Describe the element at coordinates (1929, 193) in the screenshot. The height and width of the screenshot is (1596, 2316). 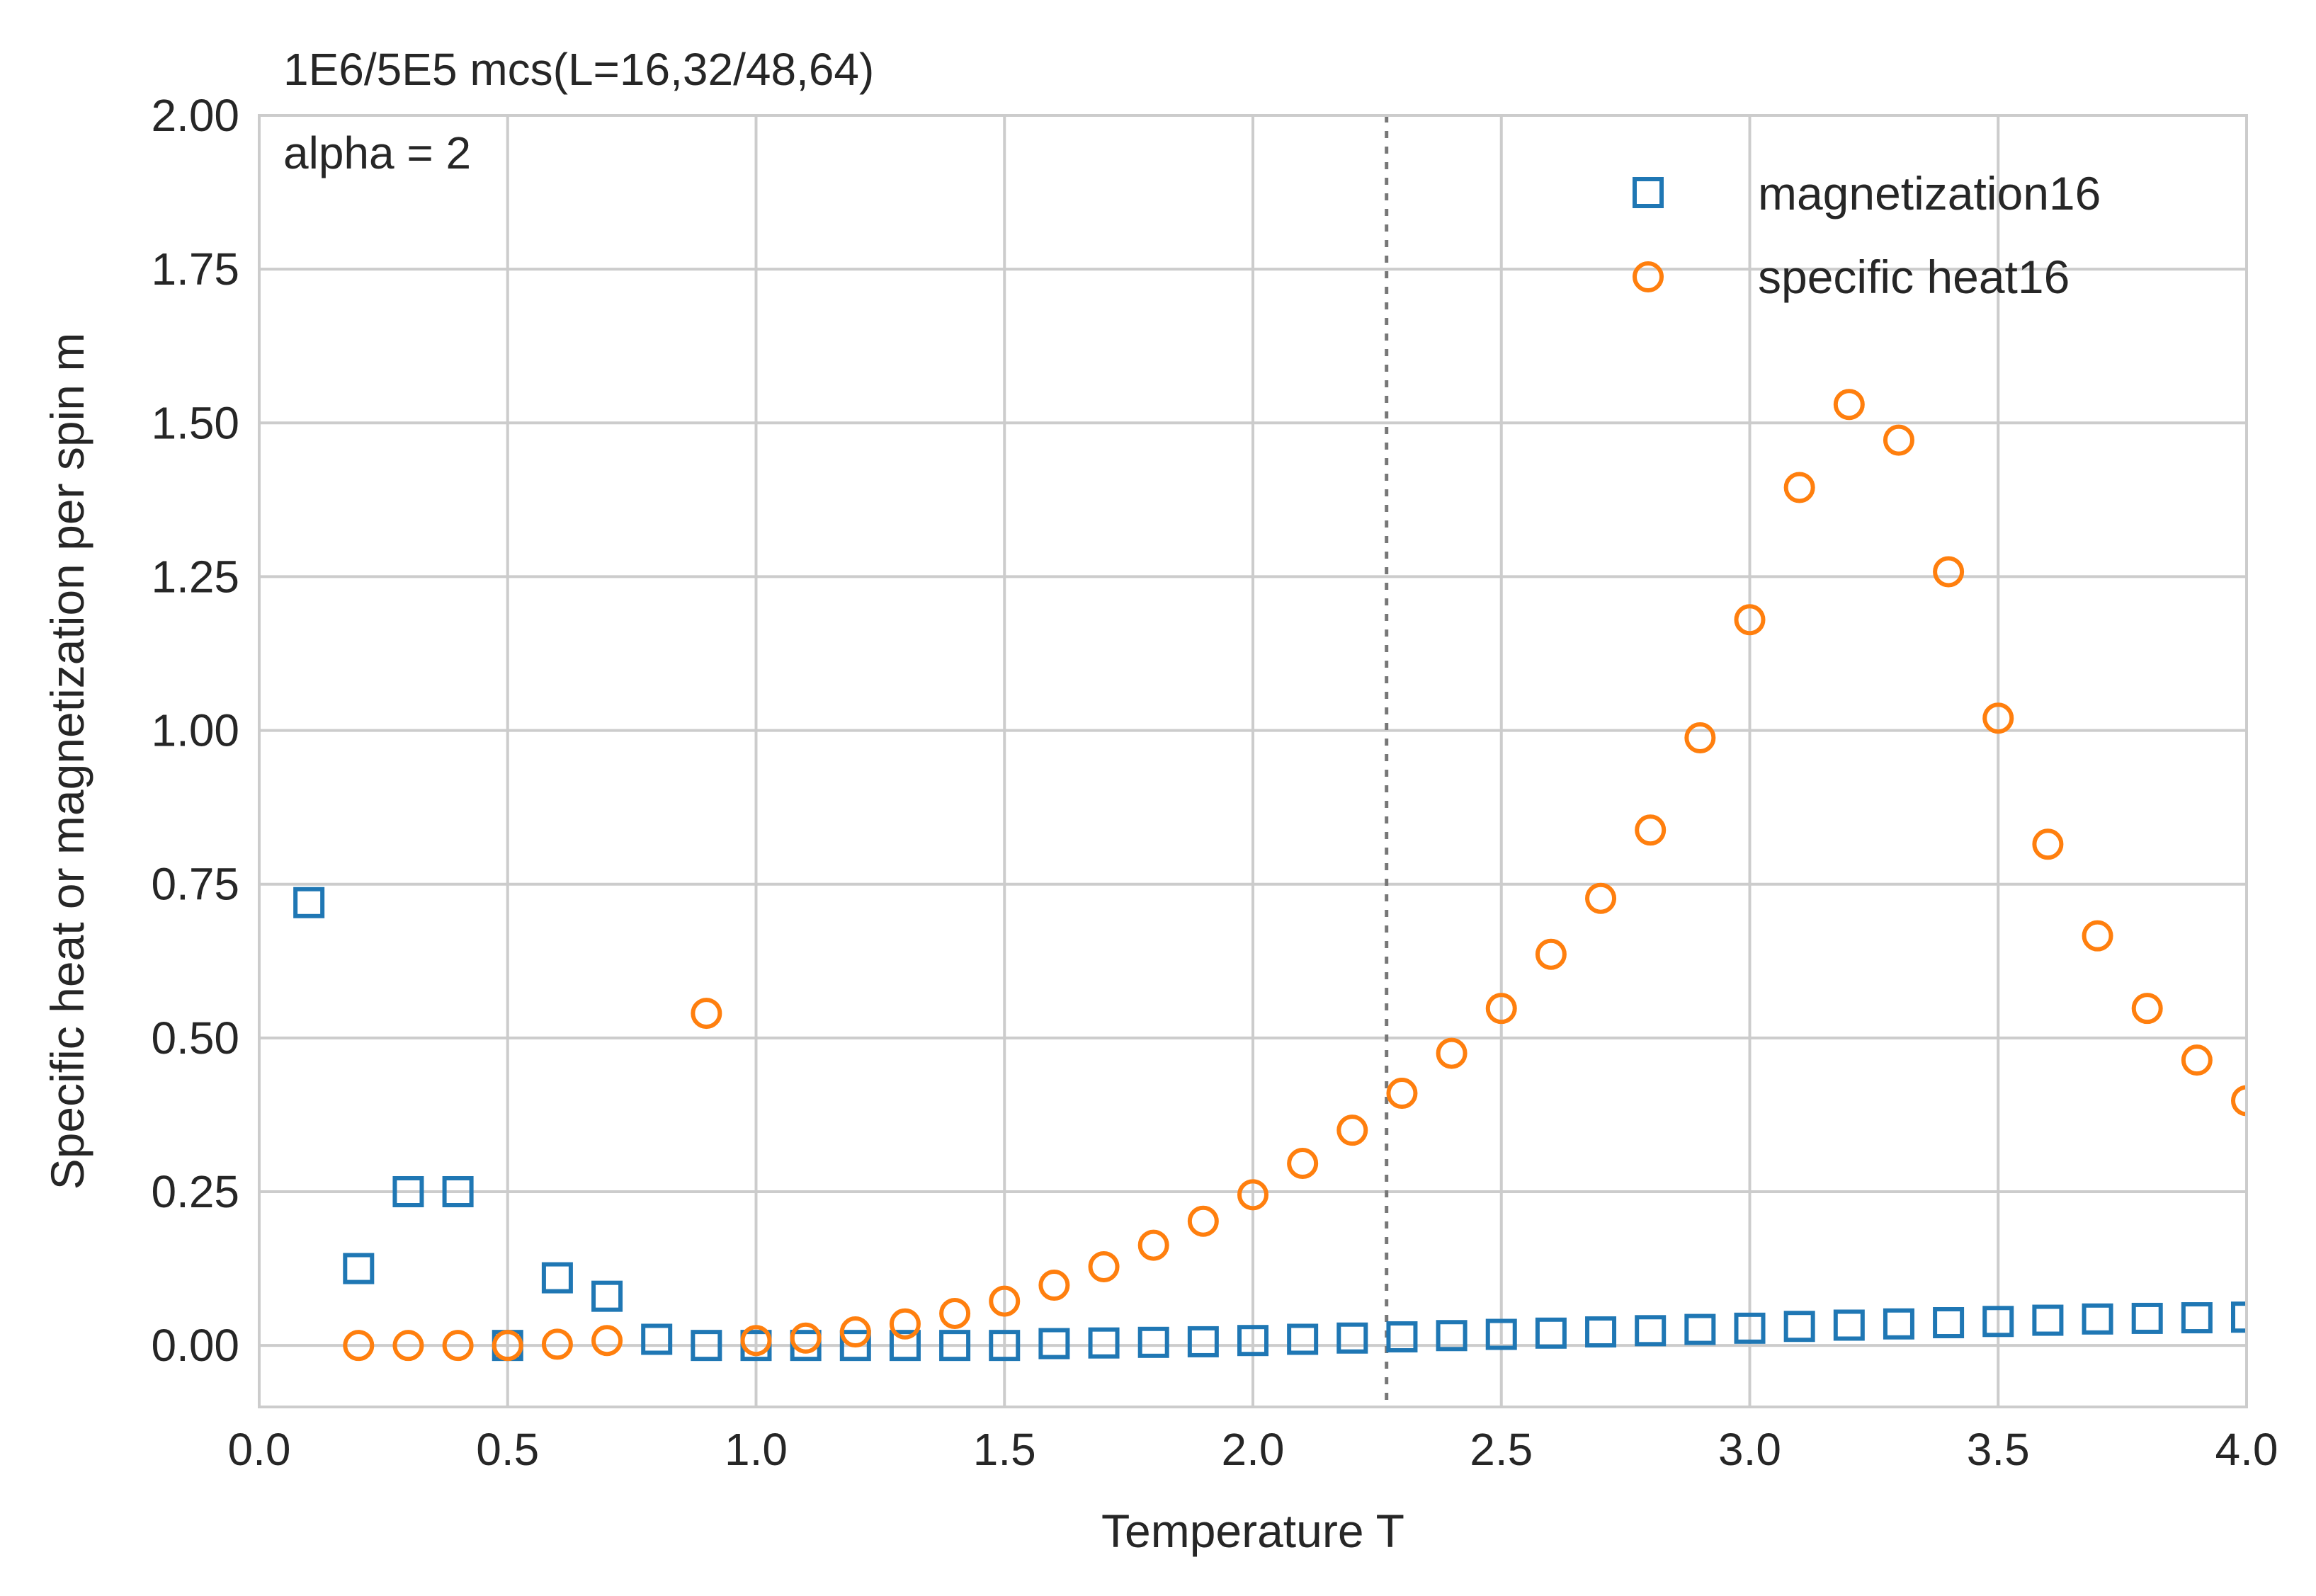
I see `legend-label-magnetization16: magnetization16` at that location.